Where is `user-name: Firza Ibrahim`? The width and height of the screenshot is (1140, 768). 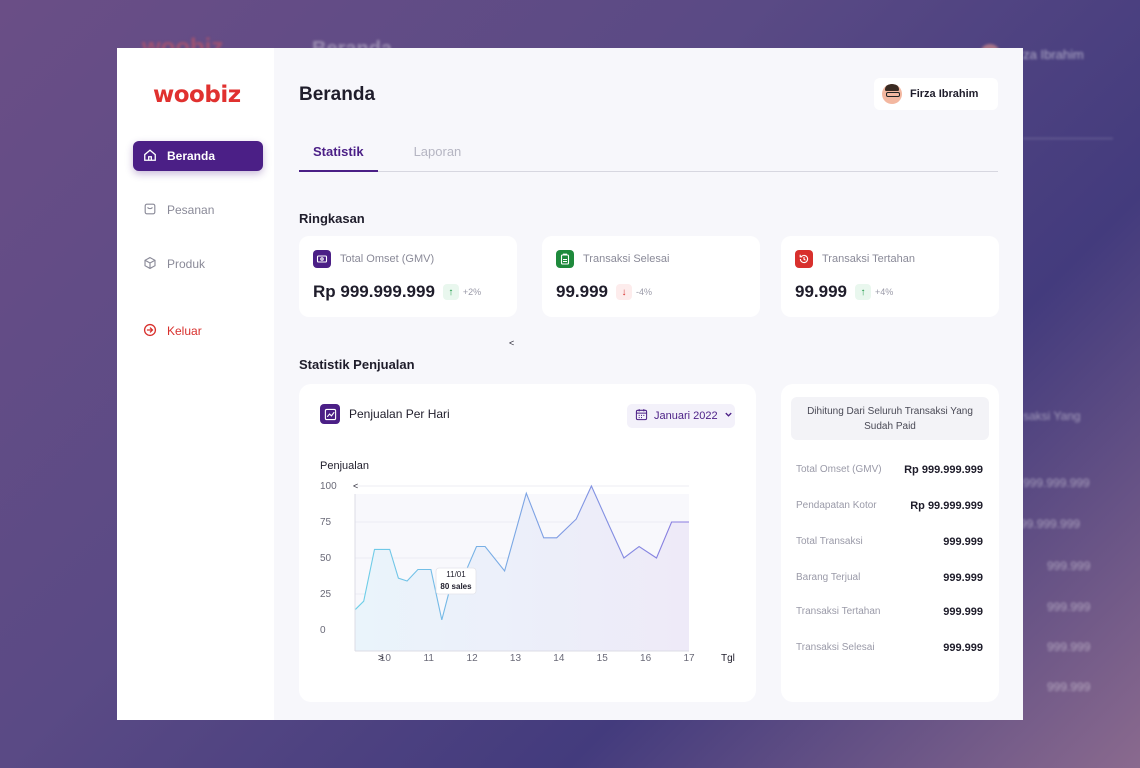 user-name: Firza Ibrahim is located at coordinates (944, 94).